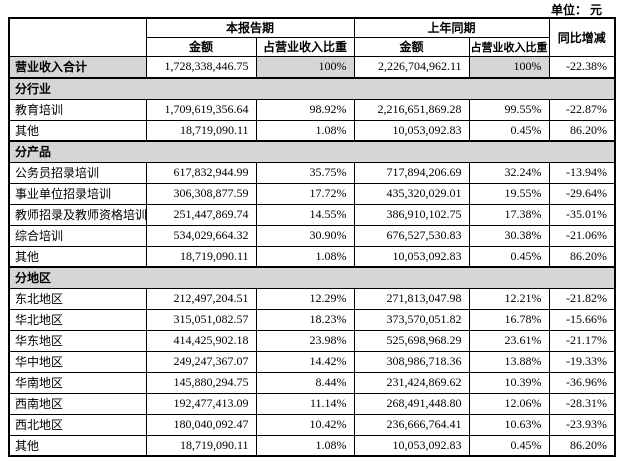 Image resolution: width=626 pixels, height=461 pixels. I want to click on row-label: 东北地区, so click(77, 298).